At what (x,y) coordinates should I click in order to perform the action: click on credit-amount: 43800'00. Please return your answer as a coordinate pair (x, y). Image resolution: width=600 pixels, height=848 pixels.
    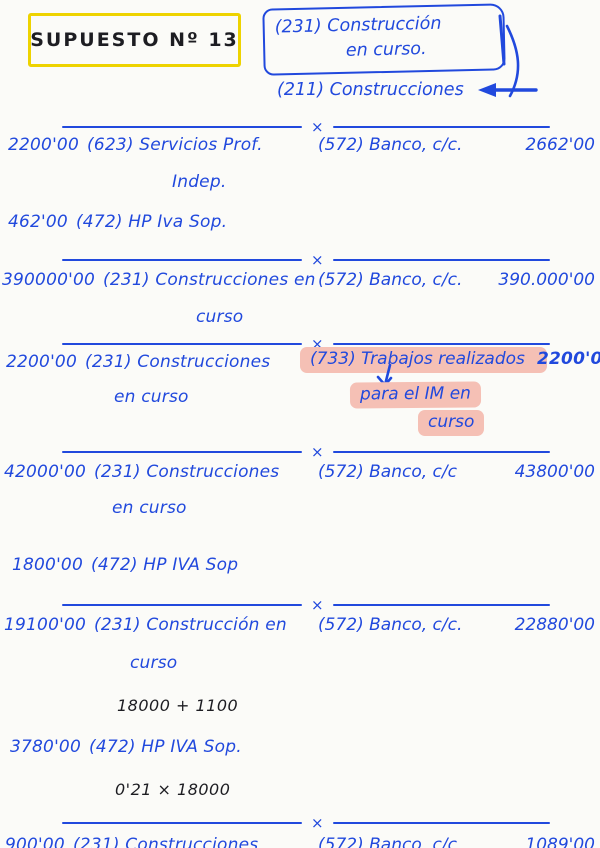
    Looking at the image, I should click on (554, 472).